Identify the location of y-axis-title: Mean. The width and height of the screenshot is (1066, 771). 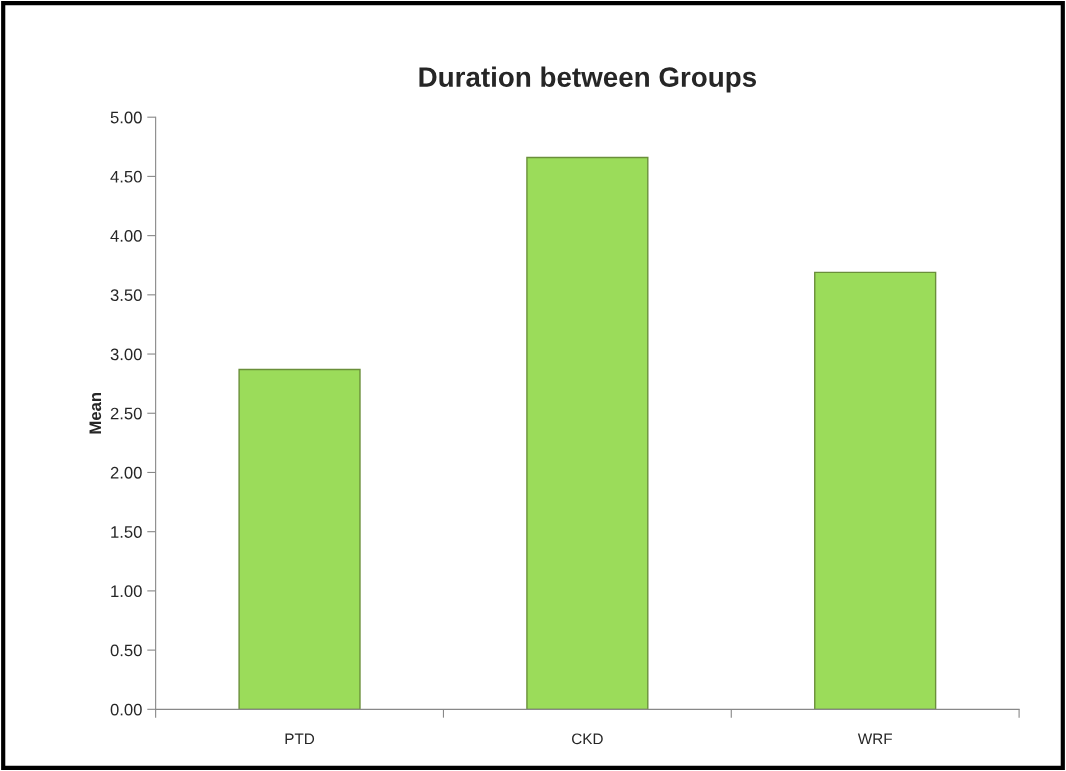
(95, 413).